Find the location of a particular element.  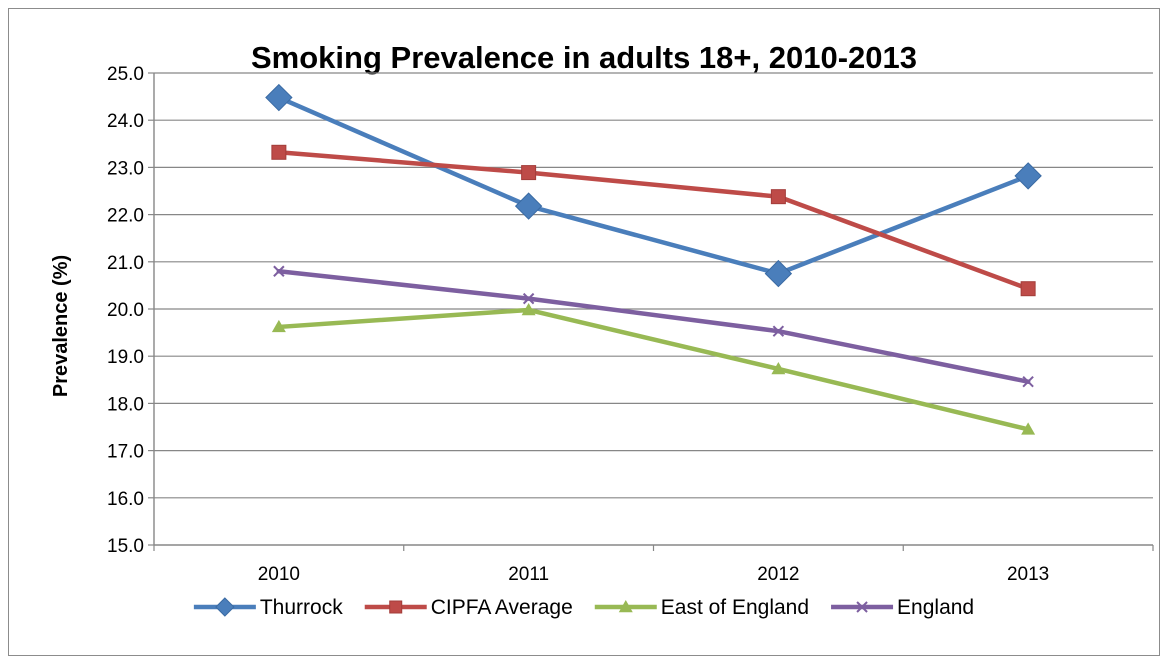

y-tick-label: 15.0 is located at coordinates (125, 546).